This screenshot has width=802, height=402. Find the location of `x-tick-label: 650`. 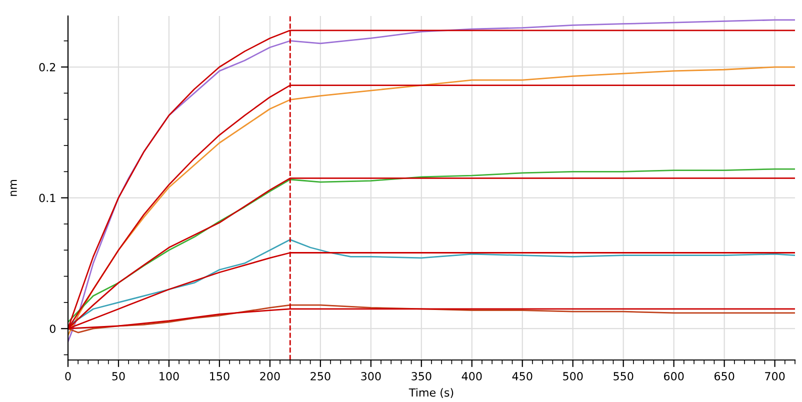

x-tick-label: 650 is located at coordinates (724, 376).